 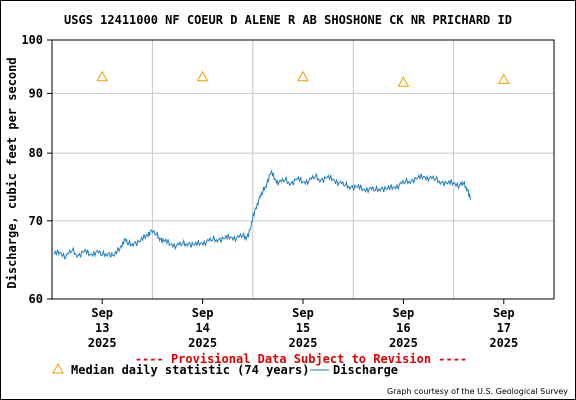 What do you see at coordinates (32, 40) in the screenshot?
I see `y-tick-label: 100` at bounding box center [32, 40].